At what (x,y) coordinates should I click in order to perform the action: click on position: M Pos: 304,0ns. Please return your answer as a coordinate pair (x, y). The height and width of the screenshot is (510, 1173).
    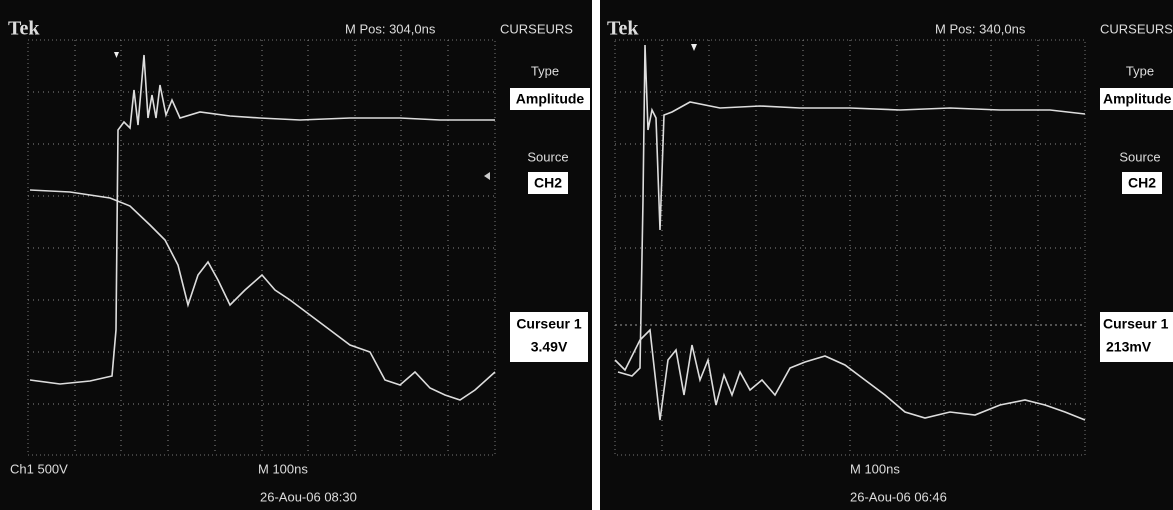
    Looking at the image, I should click on (390, 28).